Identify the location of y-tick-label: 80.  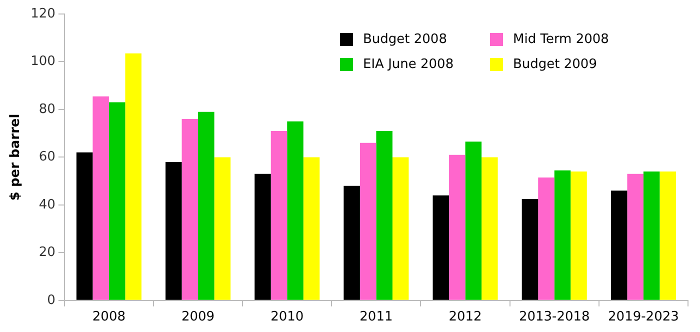
(47, 109).